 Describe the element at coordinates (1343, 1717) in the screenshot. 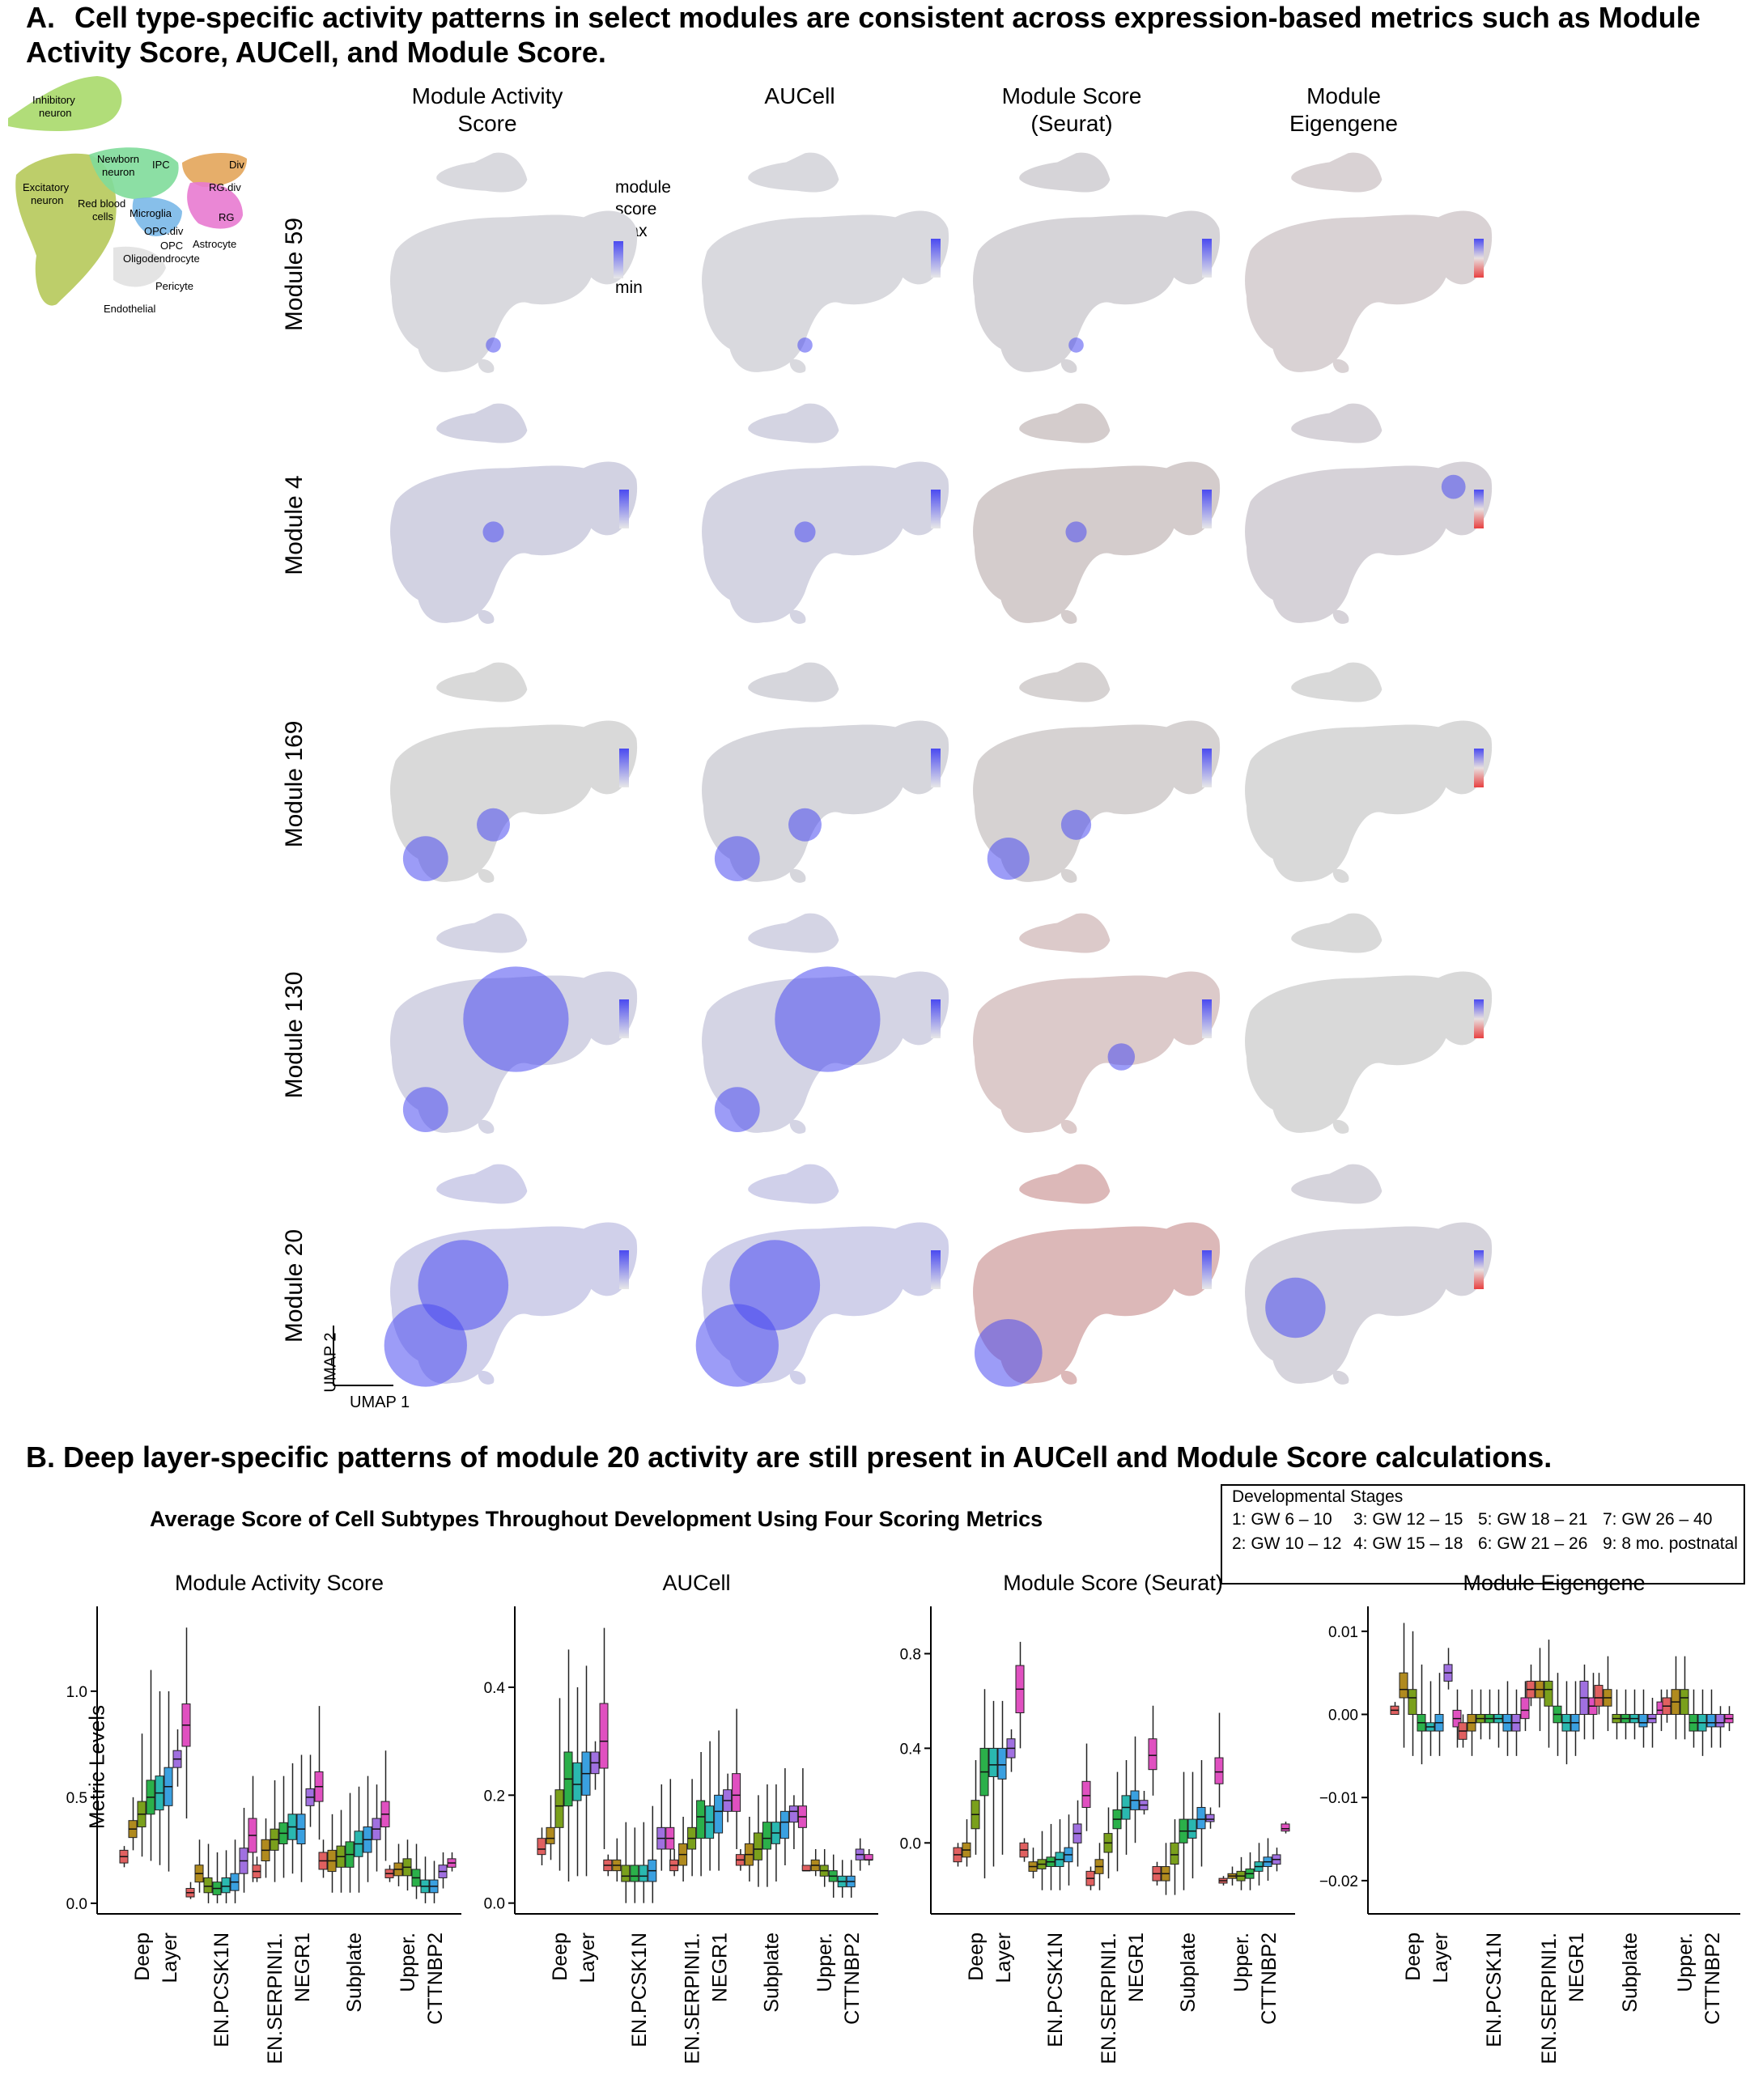

I see `y-tick-label: 0.00` at that location.